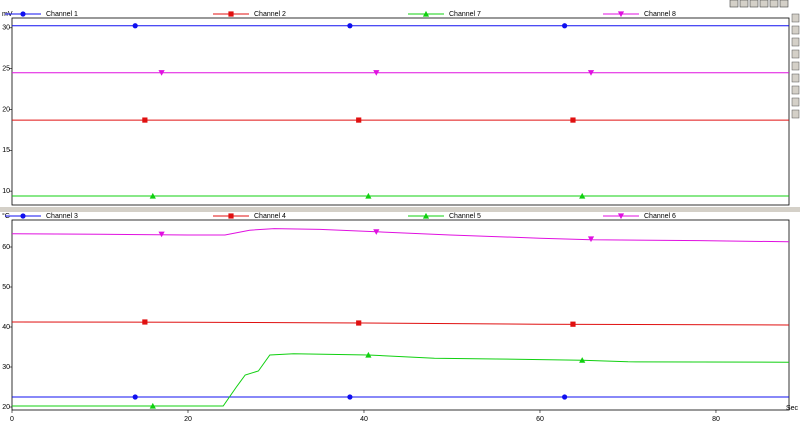 The height and width of the screenshot is (433, 800). Describe the element at coordinates (62, 216) in the screenshot. I see `legend-label: Channel 3` at that location.